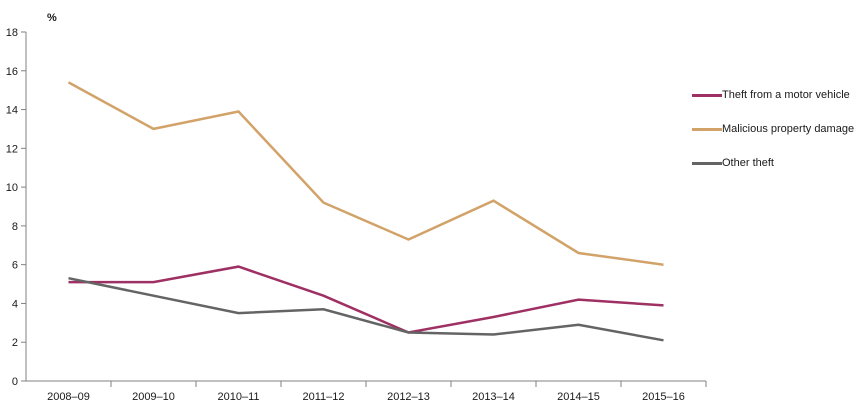 This screenshot has width=860, height=414. Describe the element at coordinates (12, 149) in the screenshot. I see `y-axis-tick-label: 12` at that location.